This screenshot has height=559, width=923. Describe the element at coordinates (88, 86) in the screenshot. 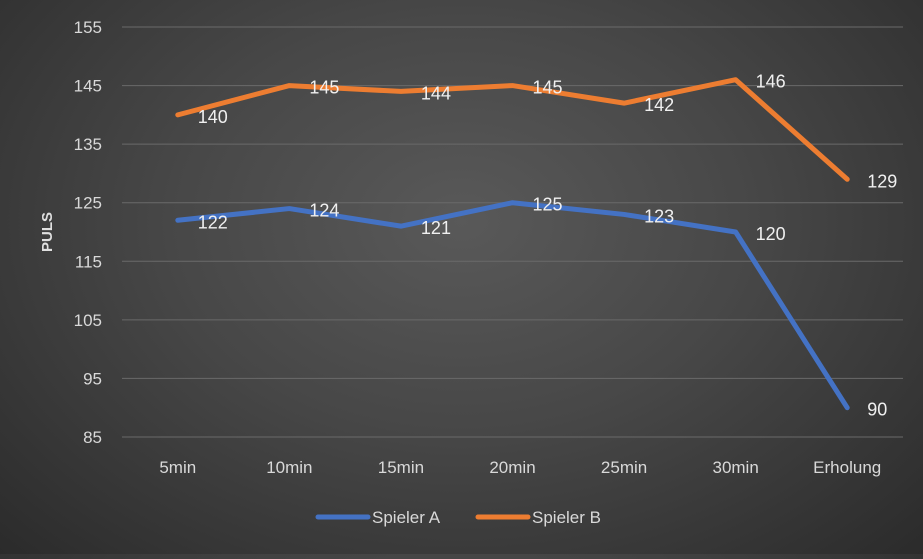

I see `y-tick-label: 145` at that location.